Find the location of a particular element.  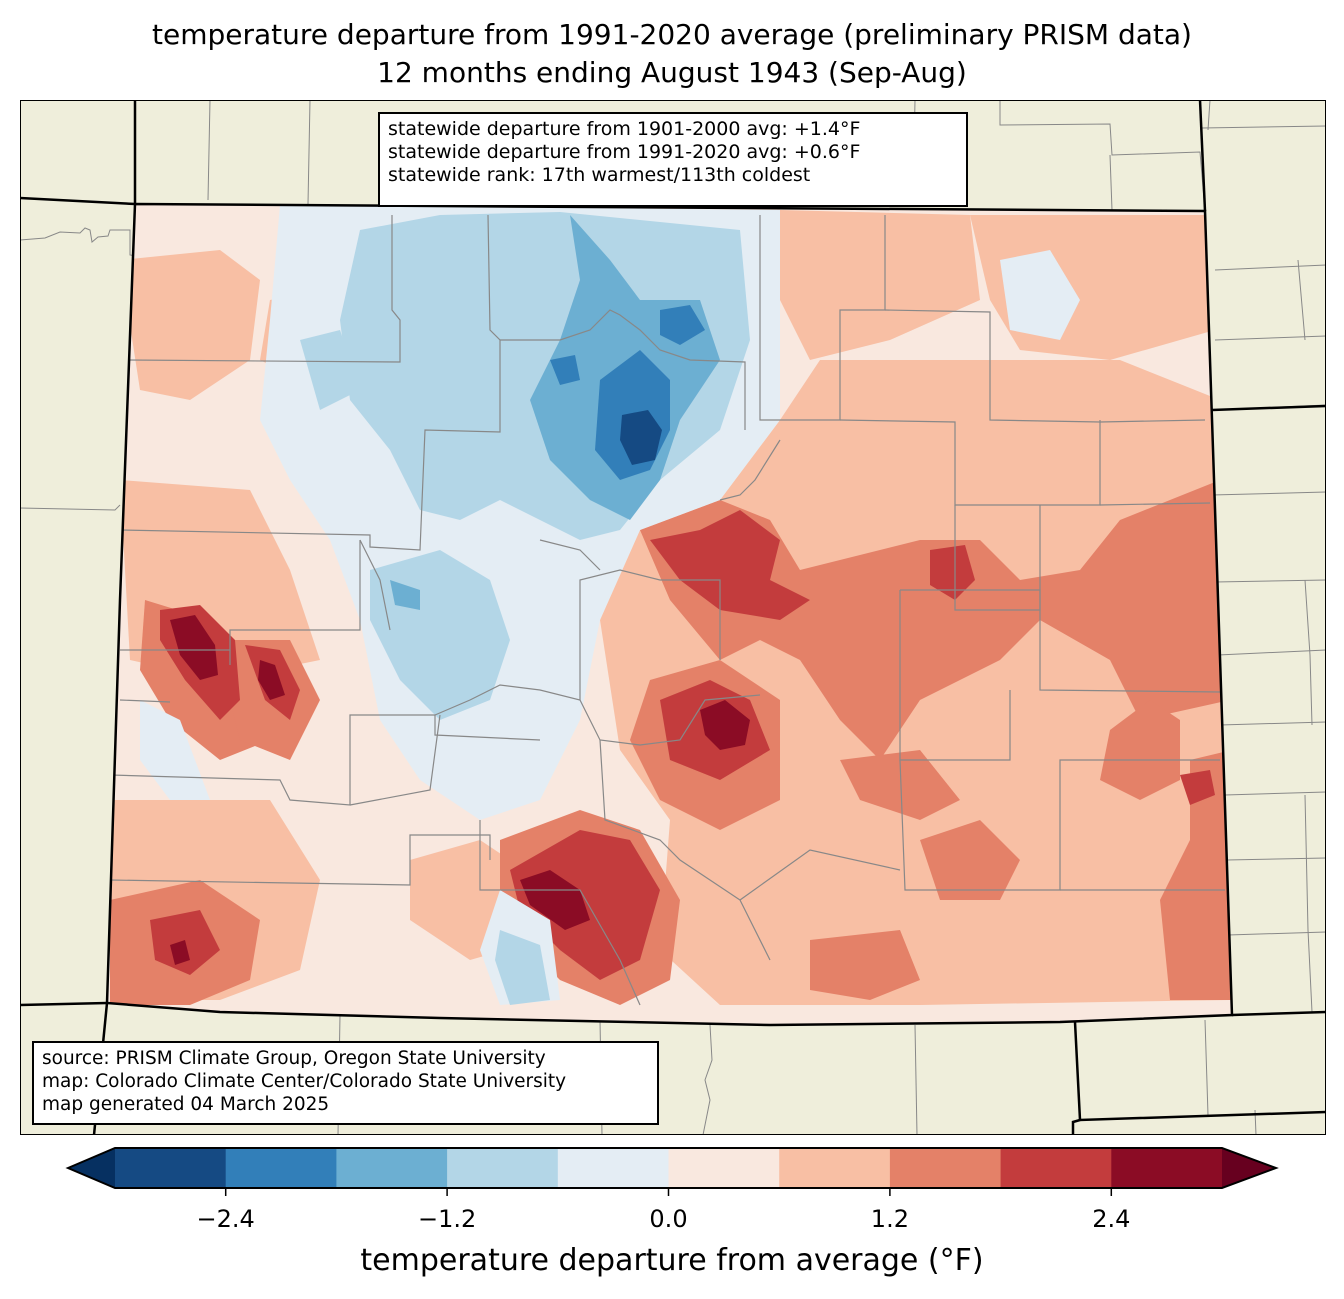

colorbar is located at coordinates (672, 1171).